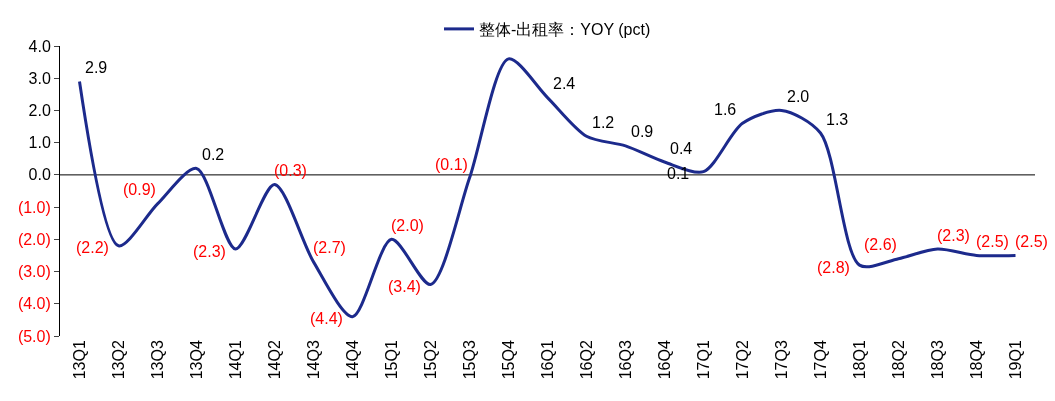  Describe the element at coordinates (39, 78) in the screenshot. I see `y-tick-label: 3.0` at that location.